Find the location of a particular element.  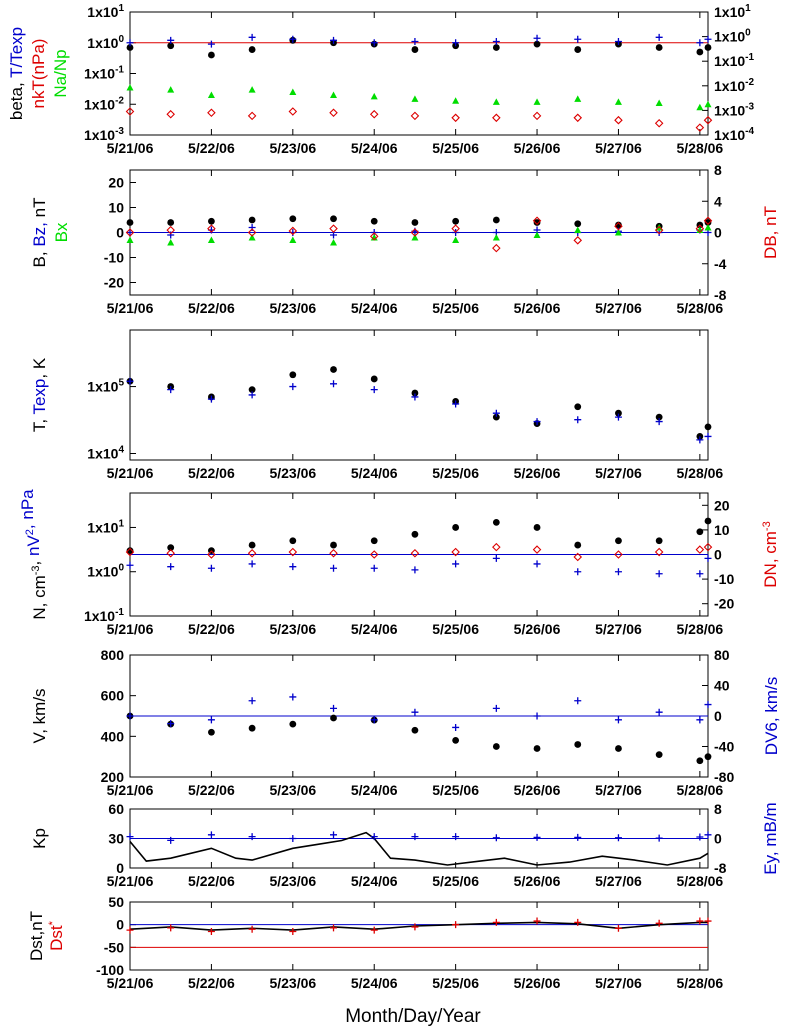

y-tick-label: 600 is located at coordinates (113, 696).